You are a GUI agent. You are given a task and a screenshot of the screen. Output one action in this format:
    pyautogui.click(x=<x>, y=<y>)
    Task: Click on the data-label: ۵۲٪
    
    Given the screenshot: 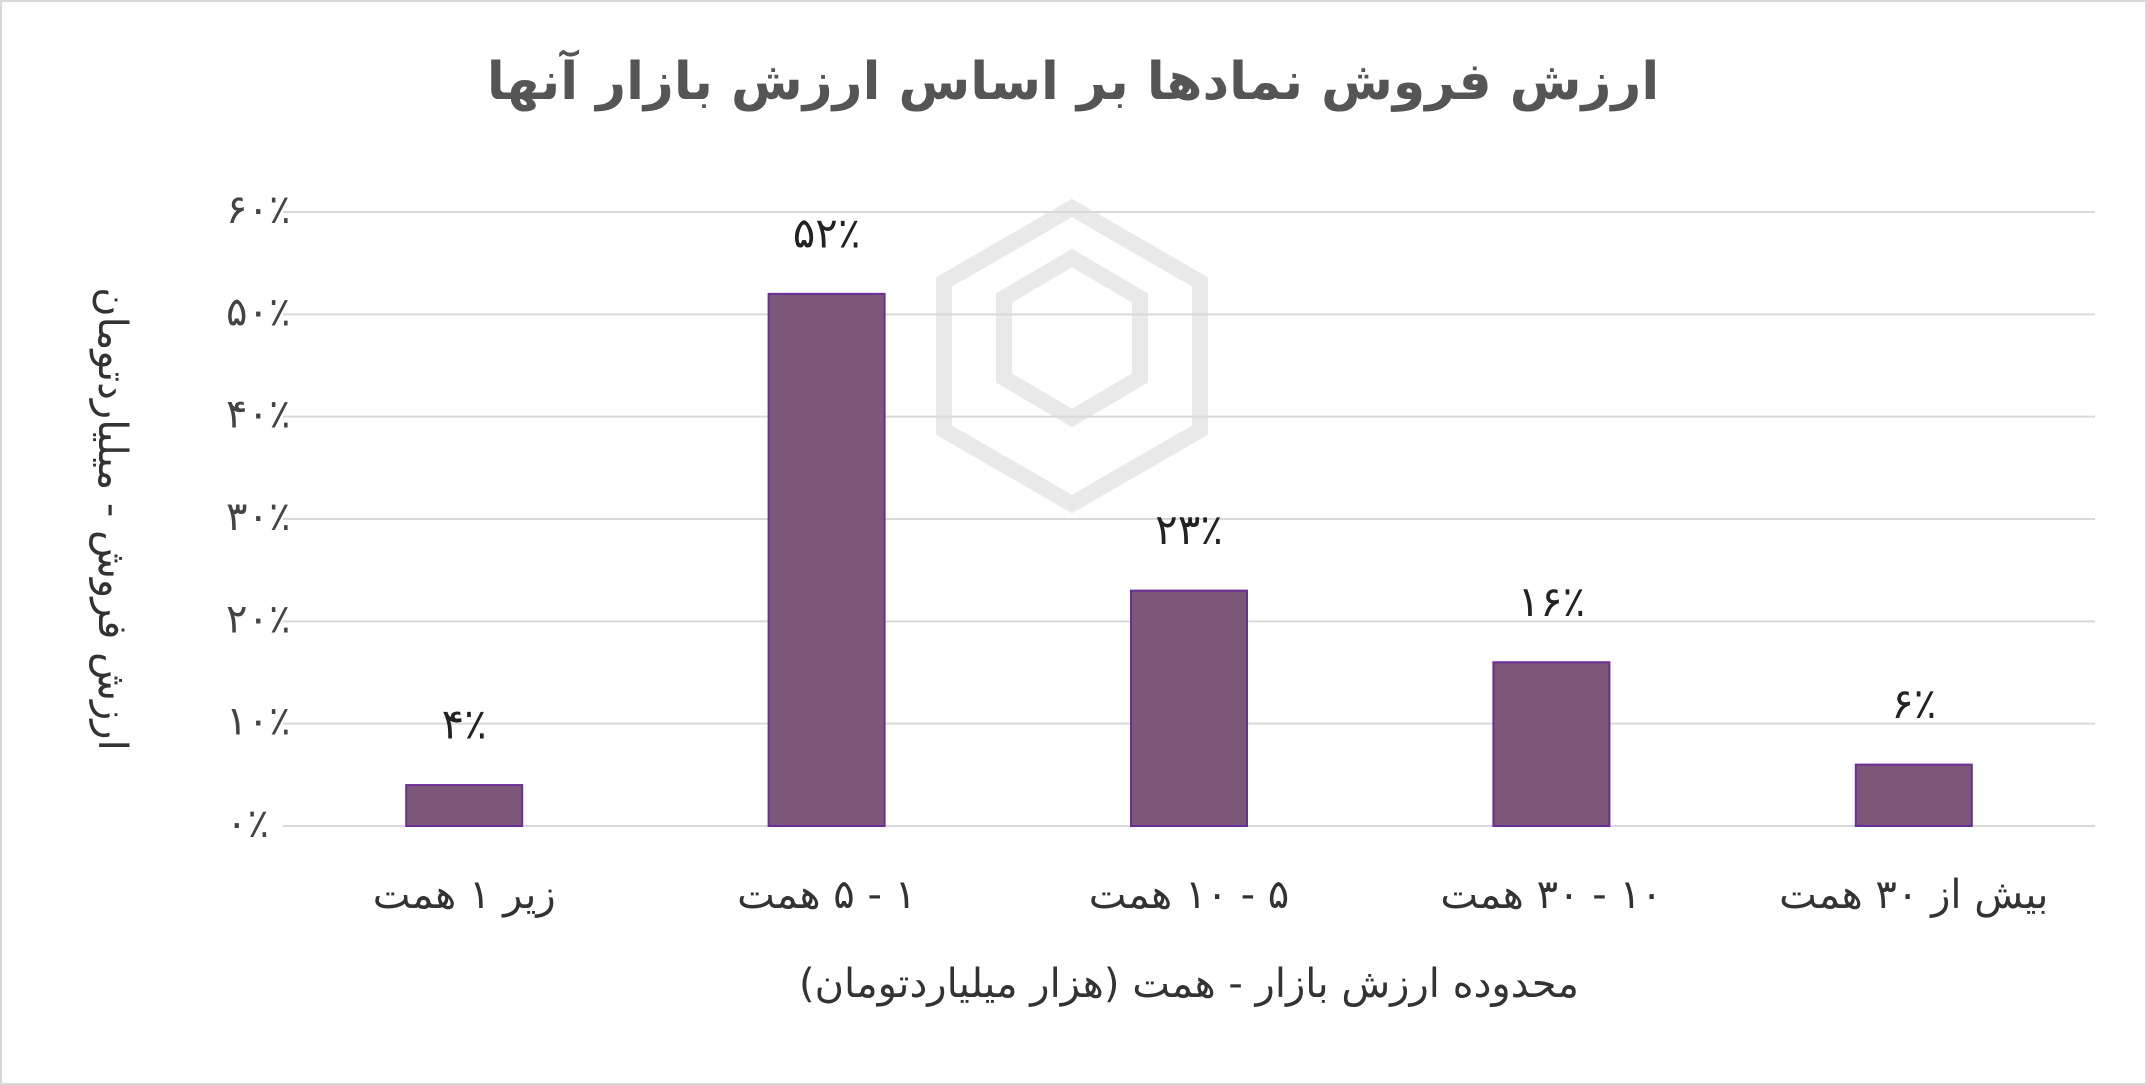 What is the action you would take?
    pyautogui.click(x=827, y=232)
    